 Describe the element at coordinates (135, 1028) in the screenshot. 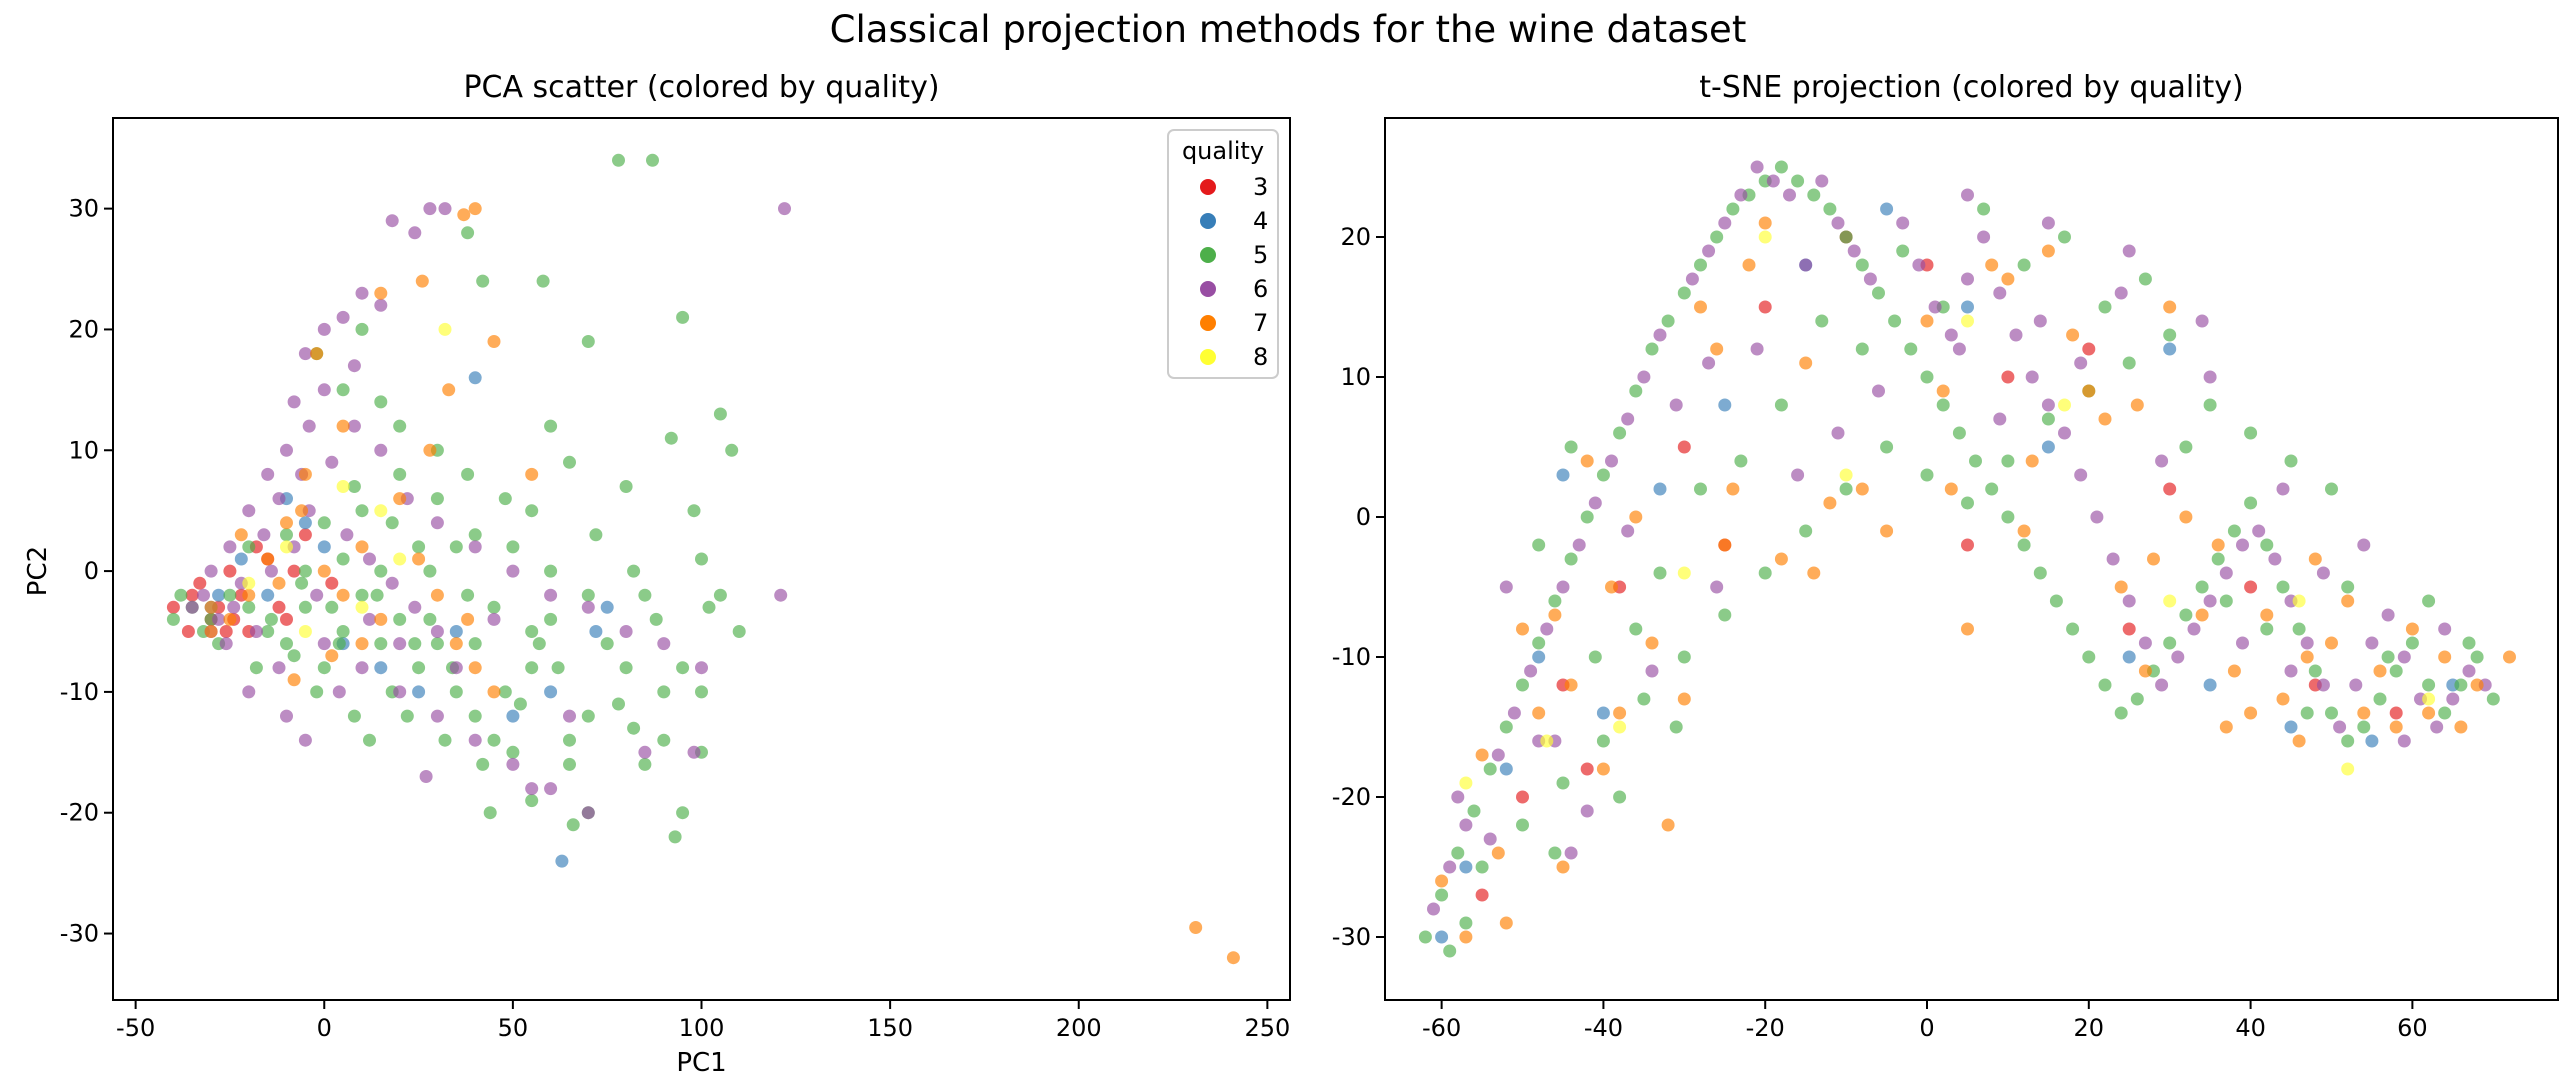

I see `pca-xtick-label: -50` at that location.